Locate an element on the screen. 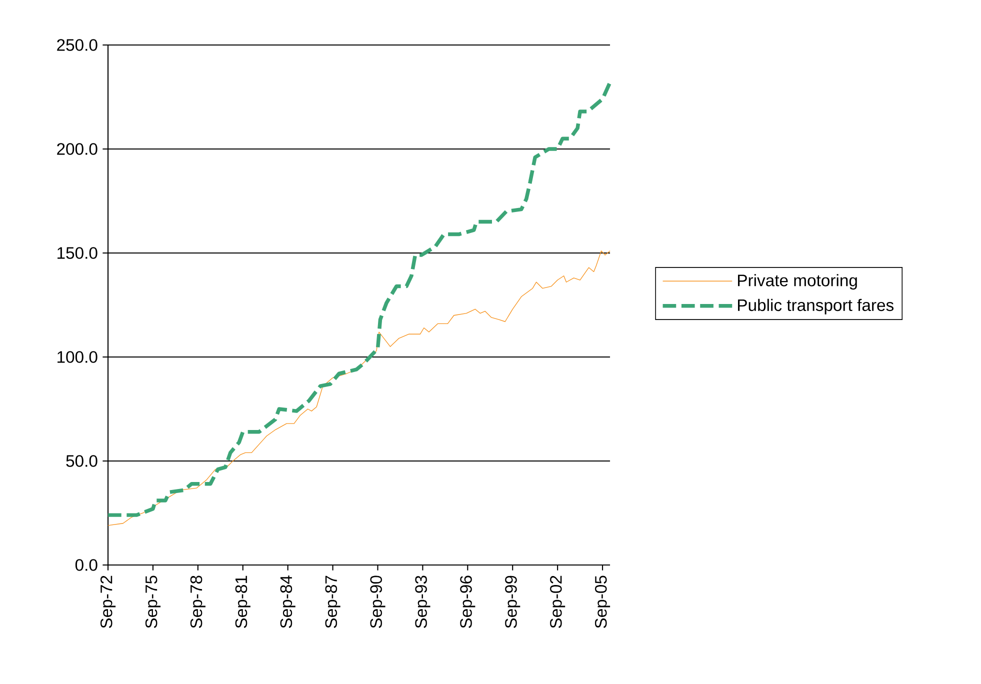 The width and height of the screenshot is (981, 684). y-tick-label: 0.0 is located at coordinates (86, 565).